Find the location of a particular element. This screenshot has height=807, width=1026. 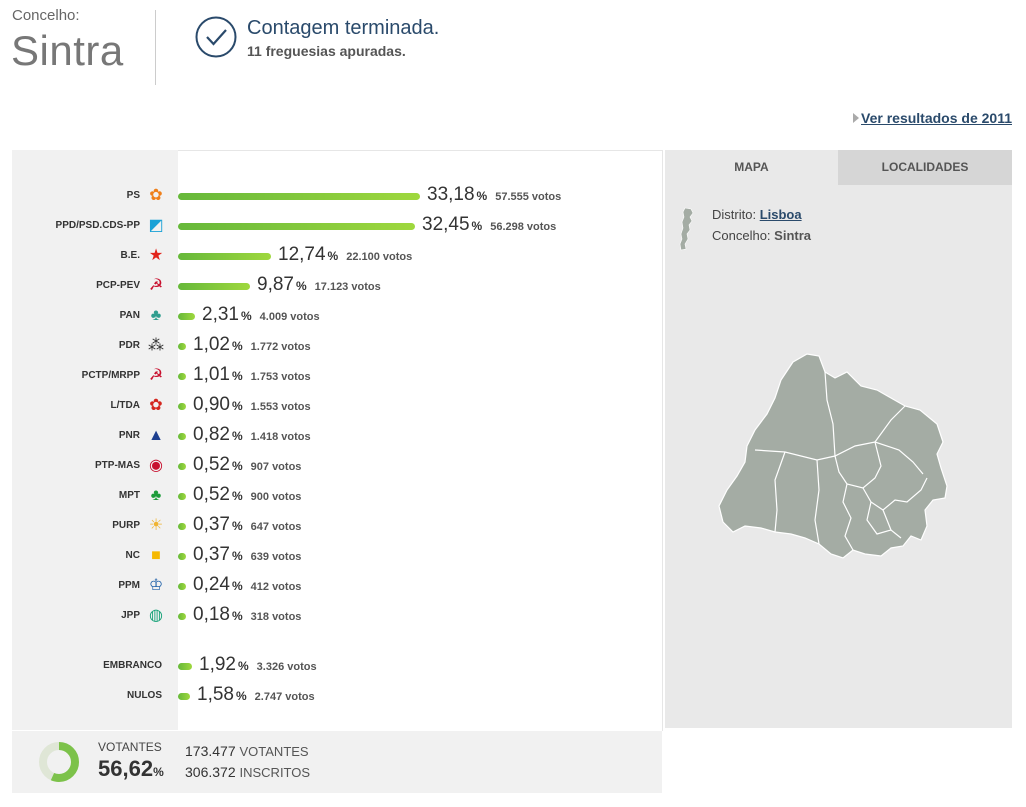

result-percentage: 2,31% 4.009 votos is located at coordinates (261, 314).